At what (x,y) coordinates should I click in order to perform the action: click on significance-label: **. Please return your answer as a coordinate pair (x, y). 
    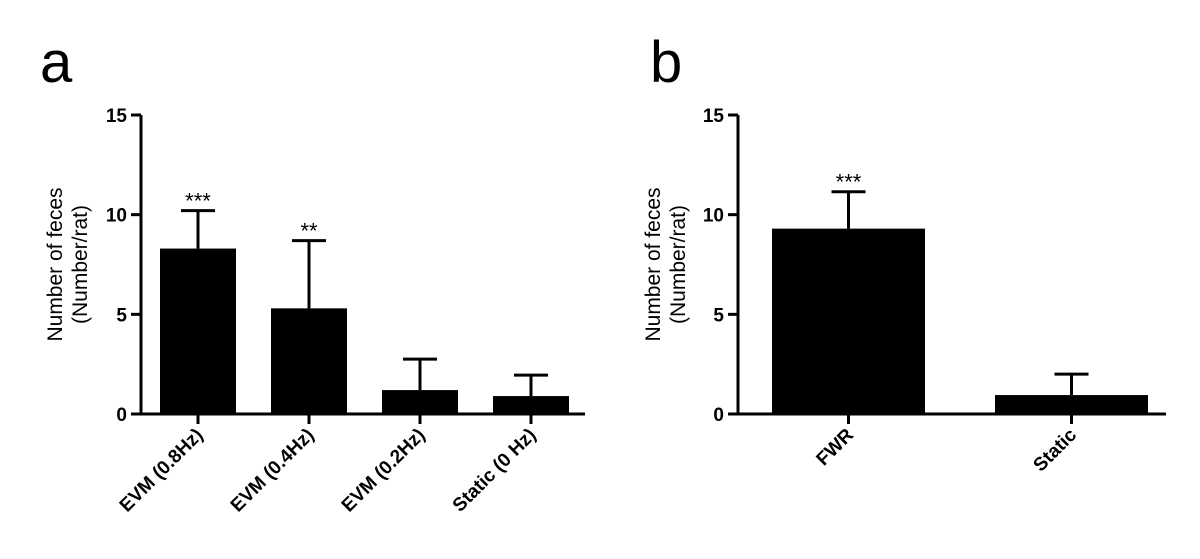
    Looking at the image, I should click on (309, 231).